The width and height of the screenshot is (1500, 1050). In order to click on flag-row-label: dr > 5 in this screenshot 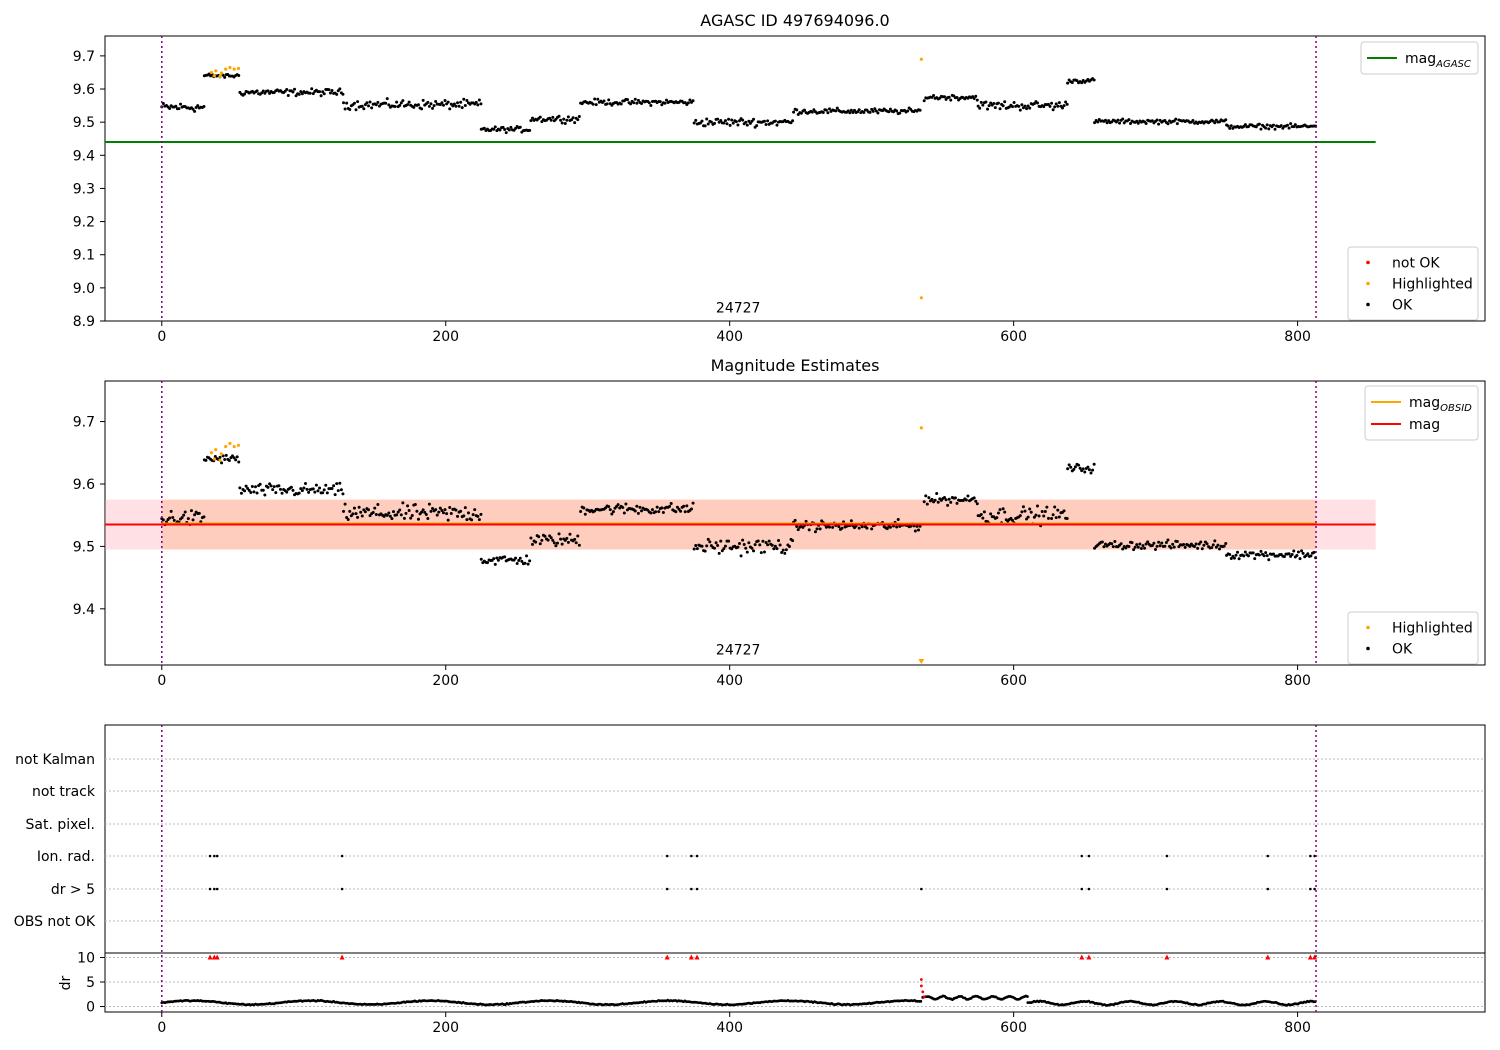, I will do `click(73, 890)`.